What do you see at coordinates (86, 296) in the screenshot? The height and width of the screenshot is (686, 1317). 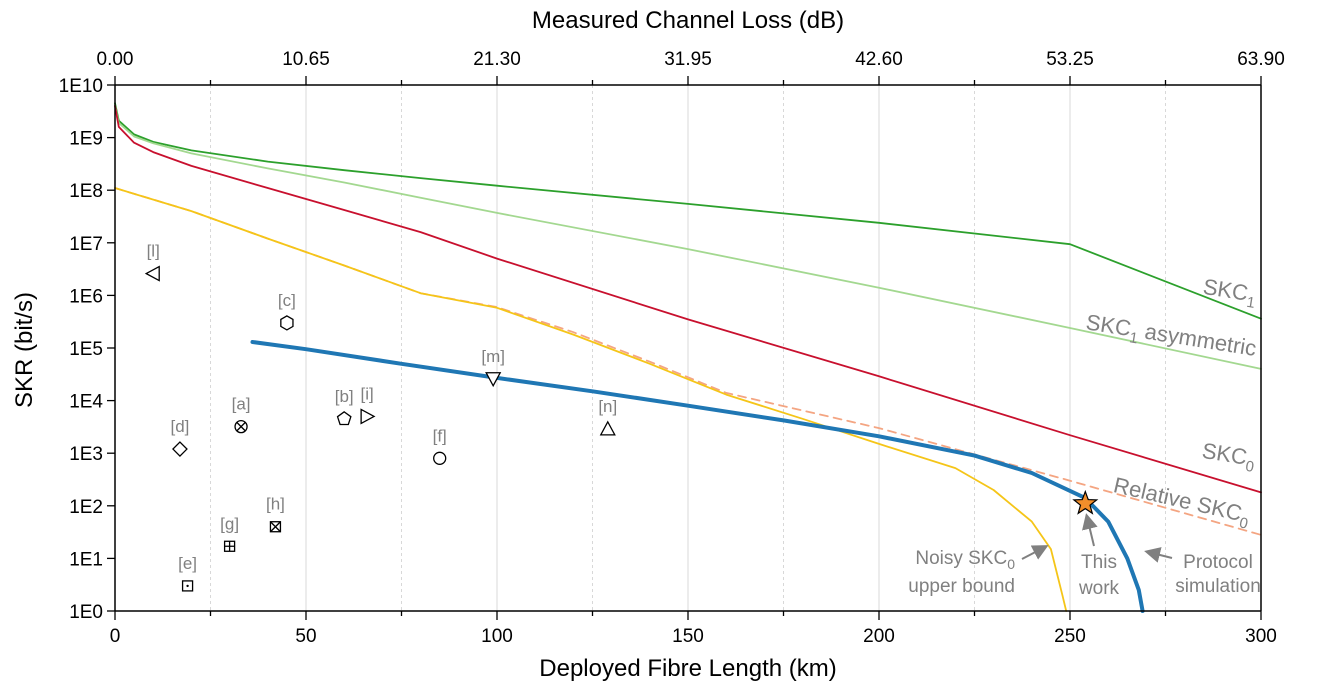 I see `y-tick-label: 1E6` at bounding box center [86, 296].